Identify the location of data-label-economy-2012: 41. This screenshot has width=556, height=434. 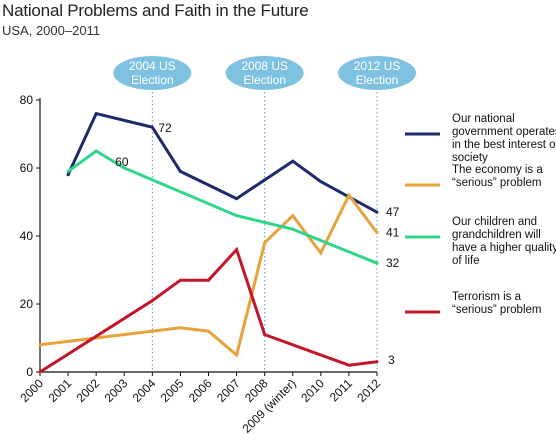
(393, 233).